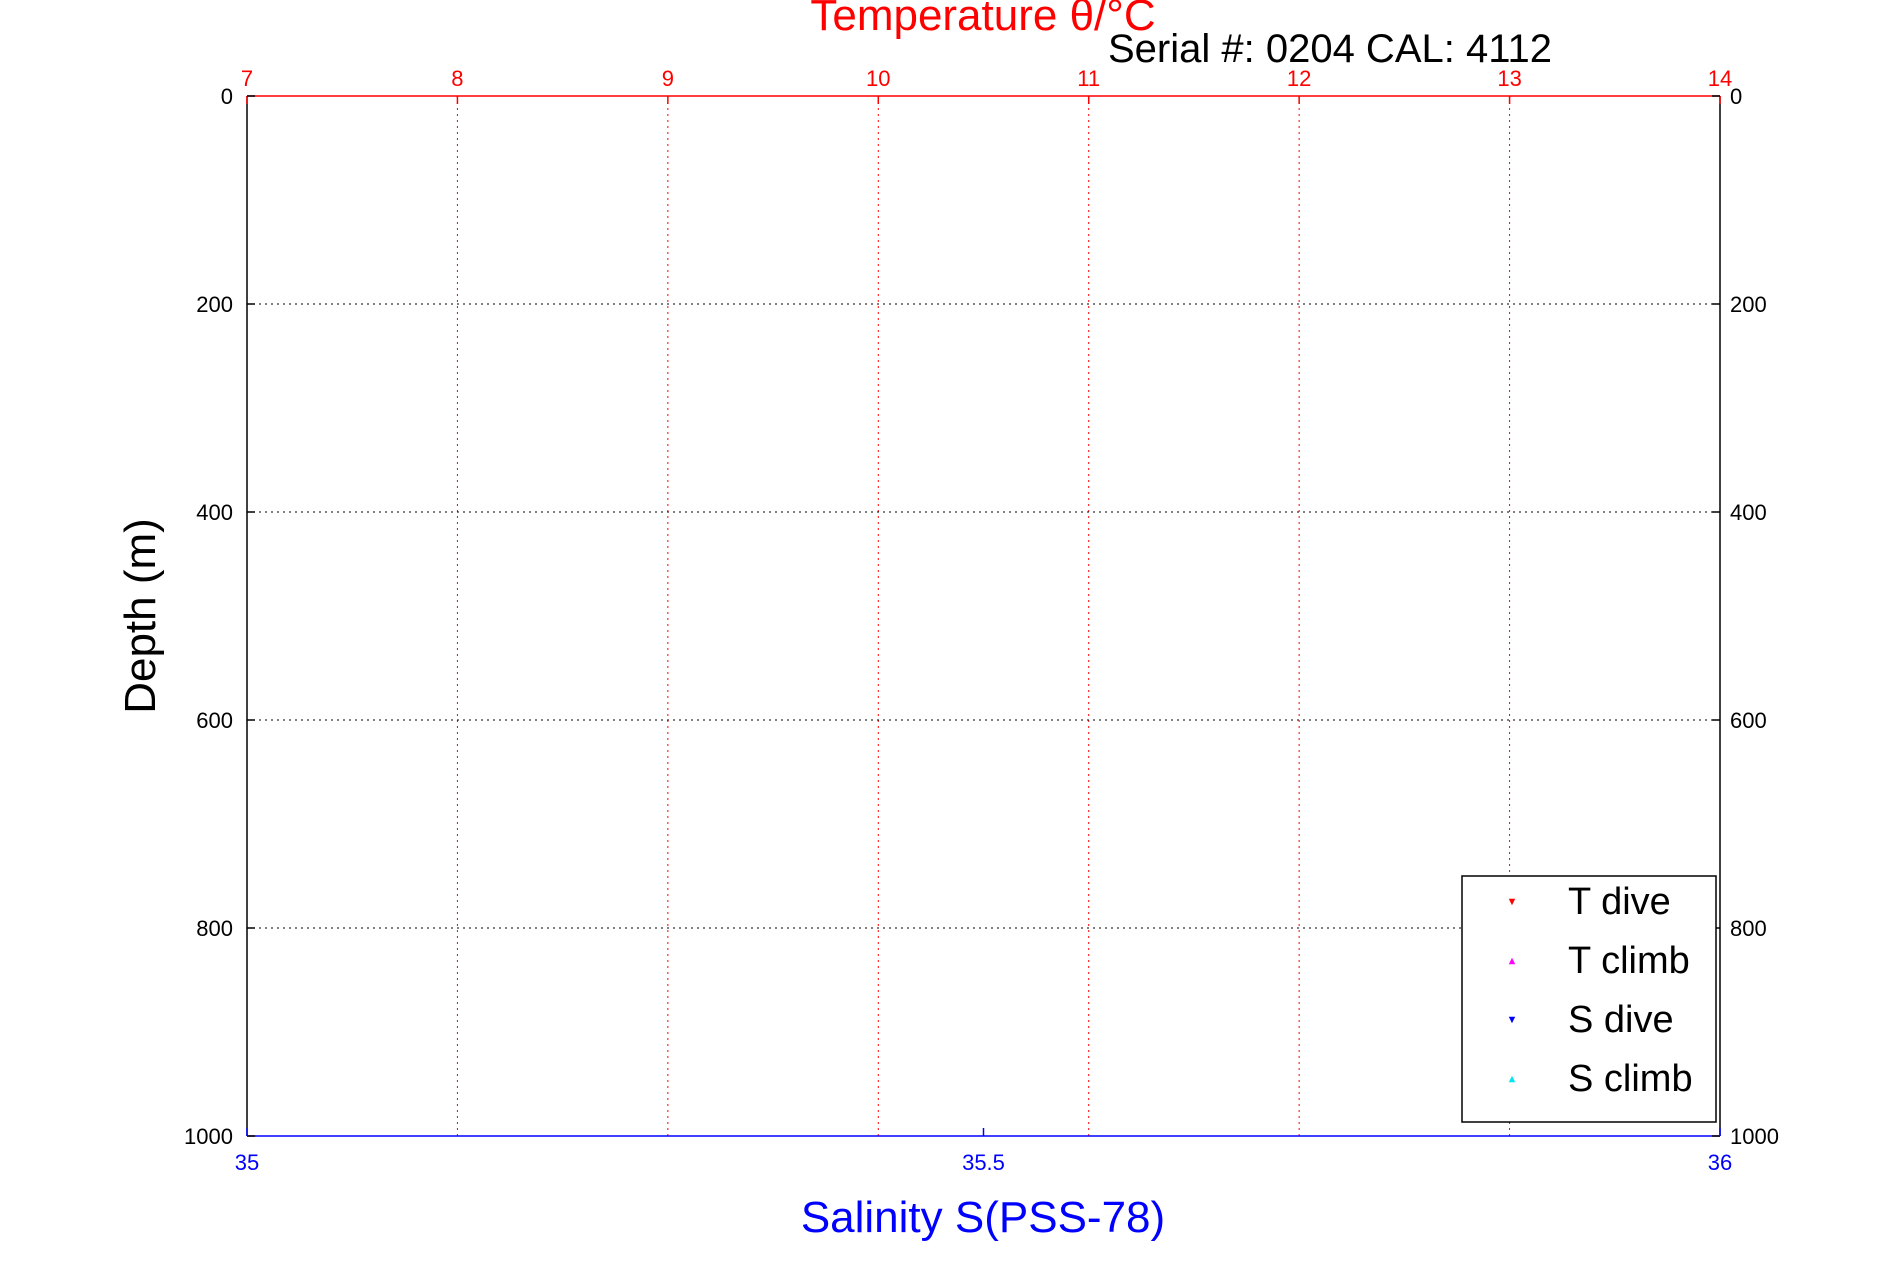 This screenshot has width=1891, height=1262. I want to click on left-tick-label: 200, so click(214, 304).